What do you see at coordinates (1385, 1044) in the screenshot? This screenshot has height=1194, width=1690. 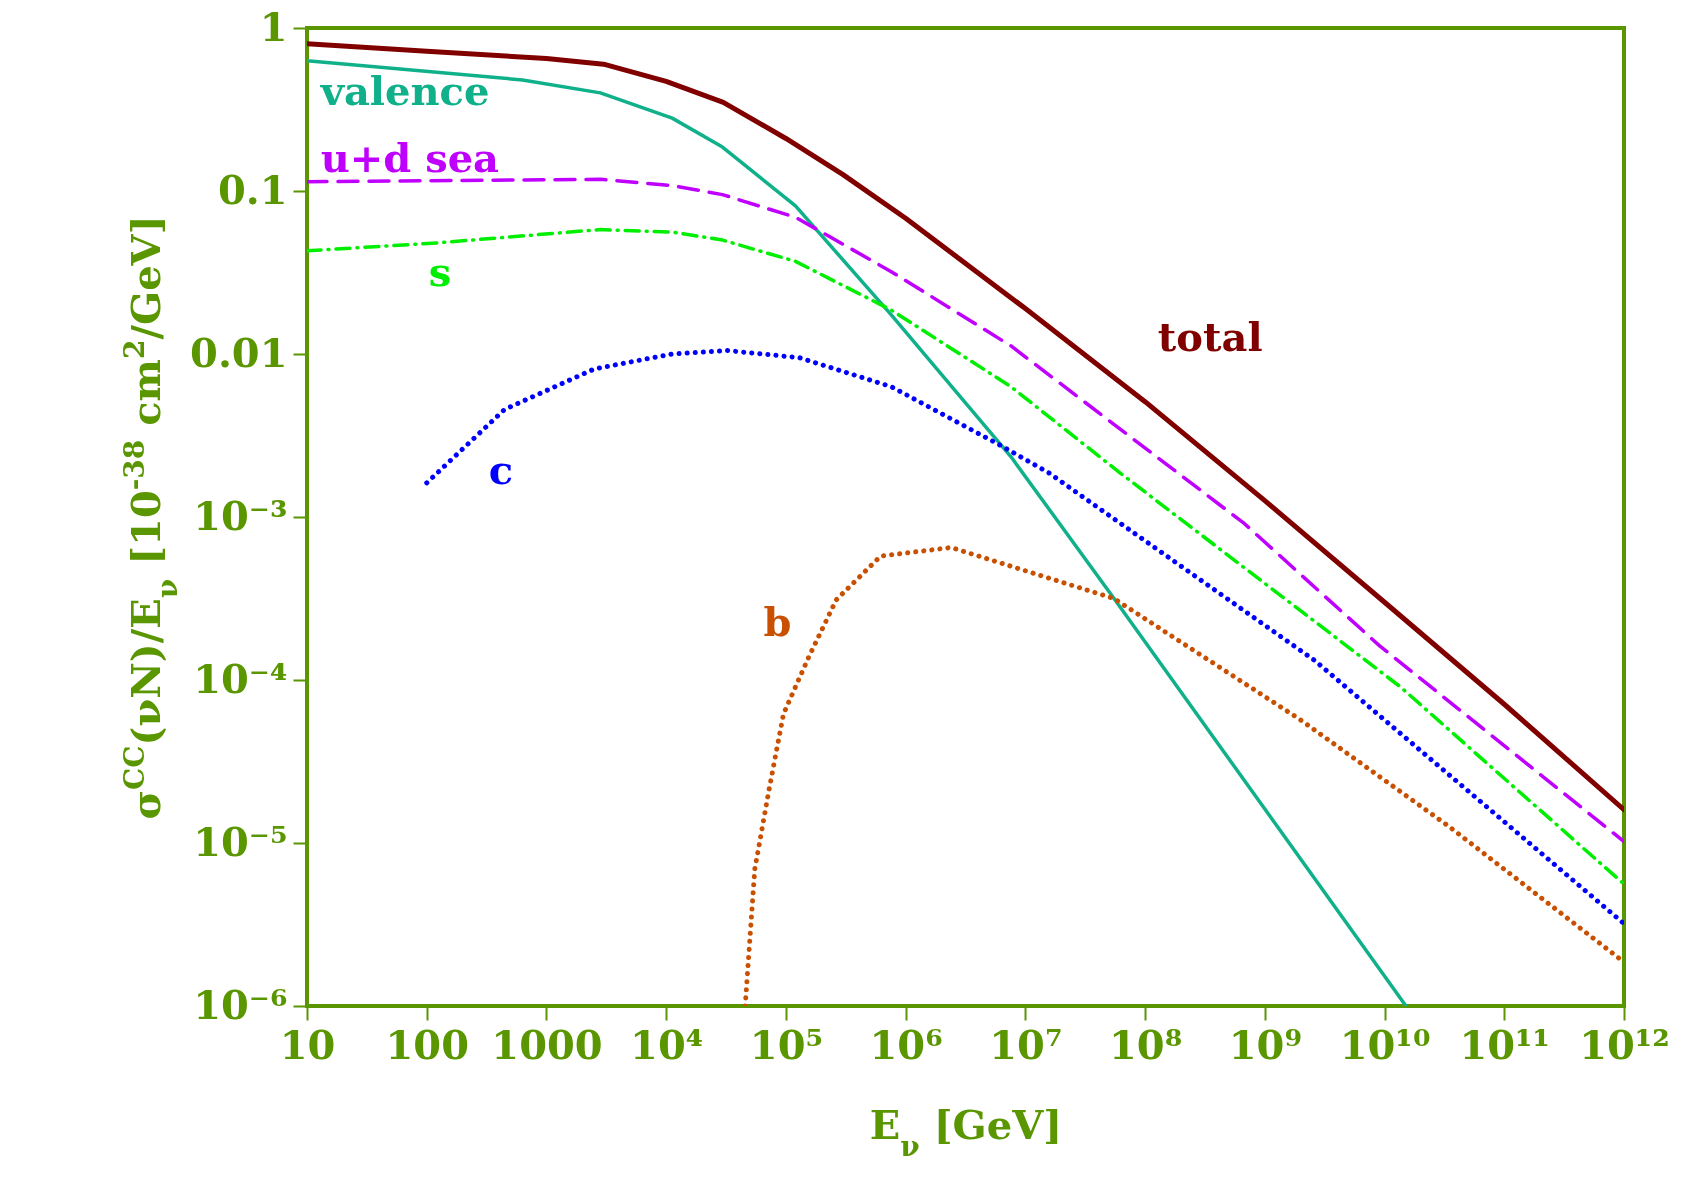 I see `x-tick-label: 10¹⁰` at bounding box center [1385, 1044].